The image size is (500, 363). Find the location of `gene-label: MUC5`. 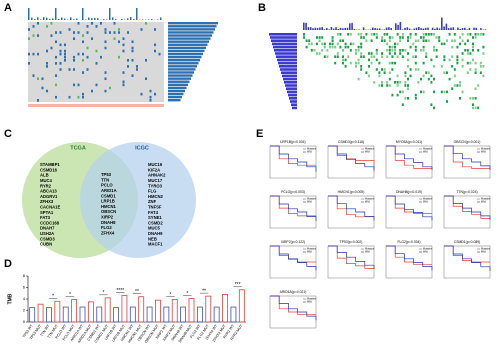

gene-label: MUC5 is located at coordinates (154, 228).